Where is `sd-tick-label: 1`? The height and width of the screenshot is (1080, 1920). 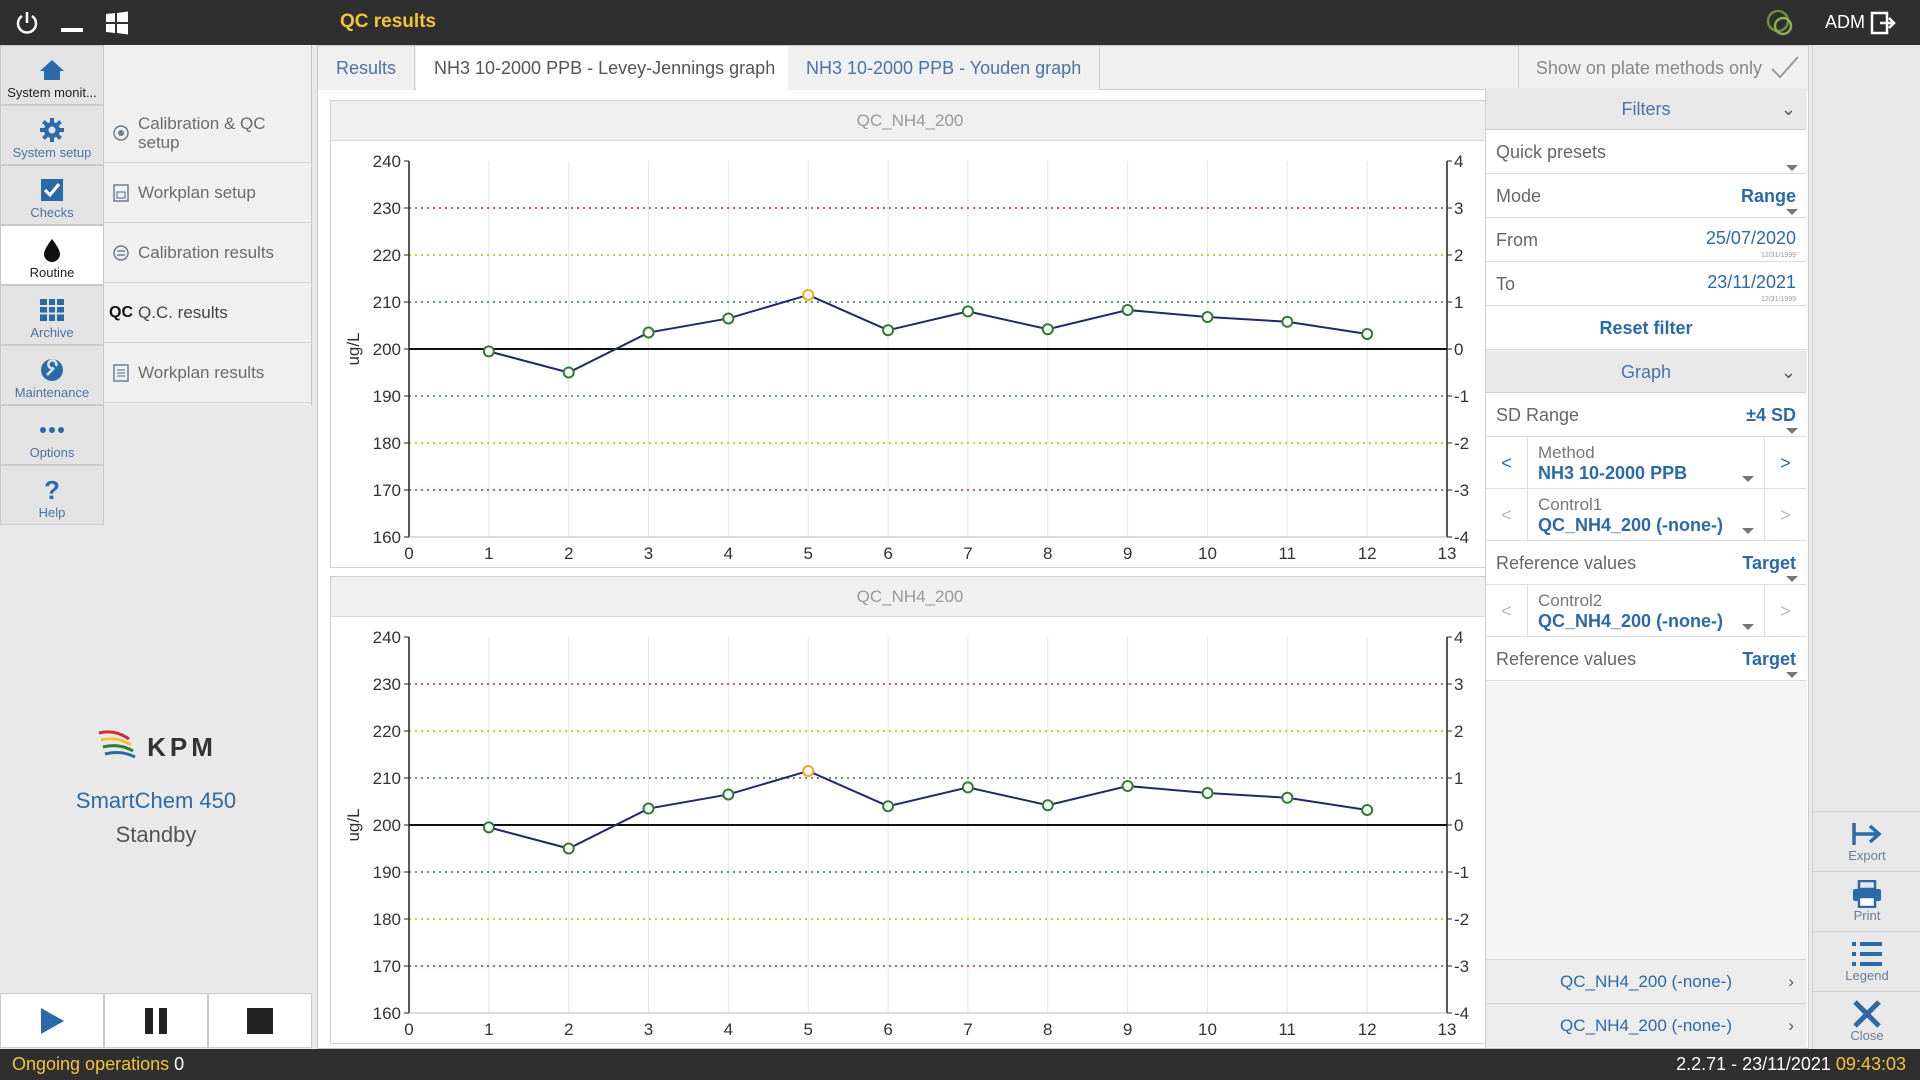
sd-tick-label: 1 is located at coordinates (1458, 302).